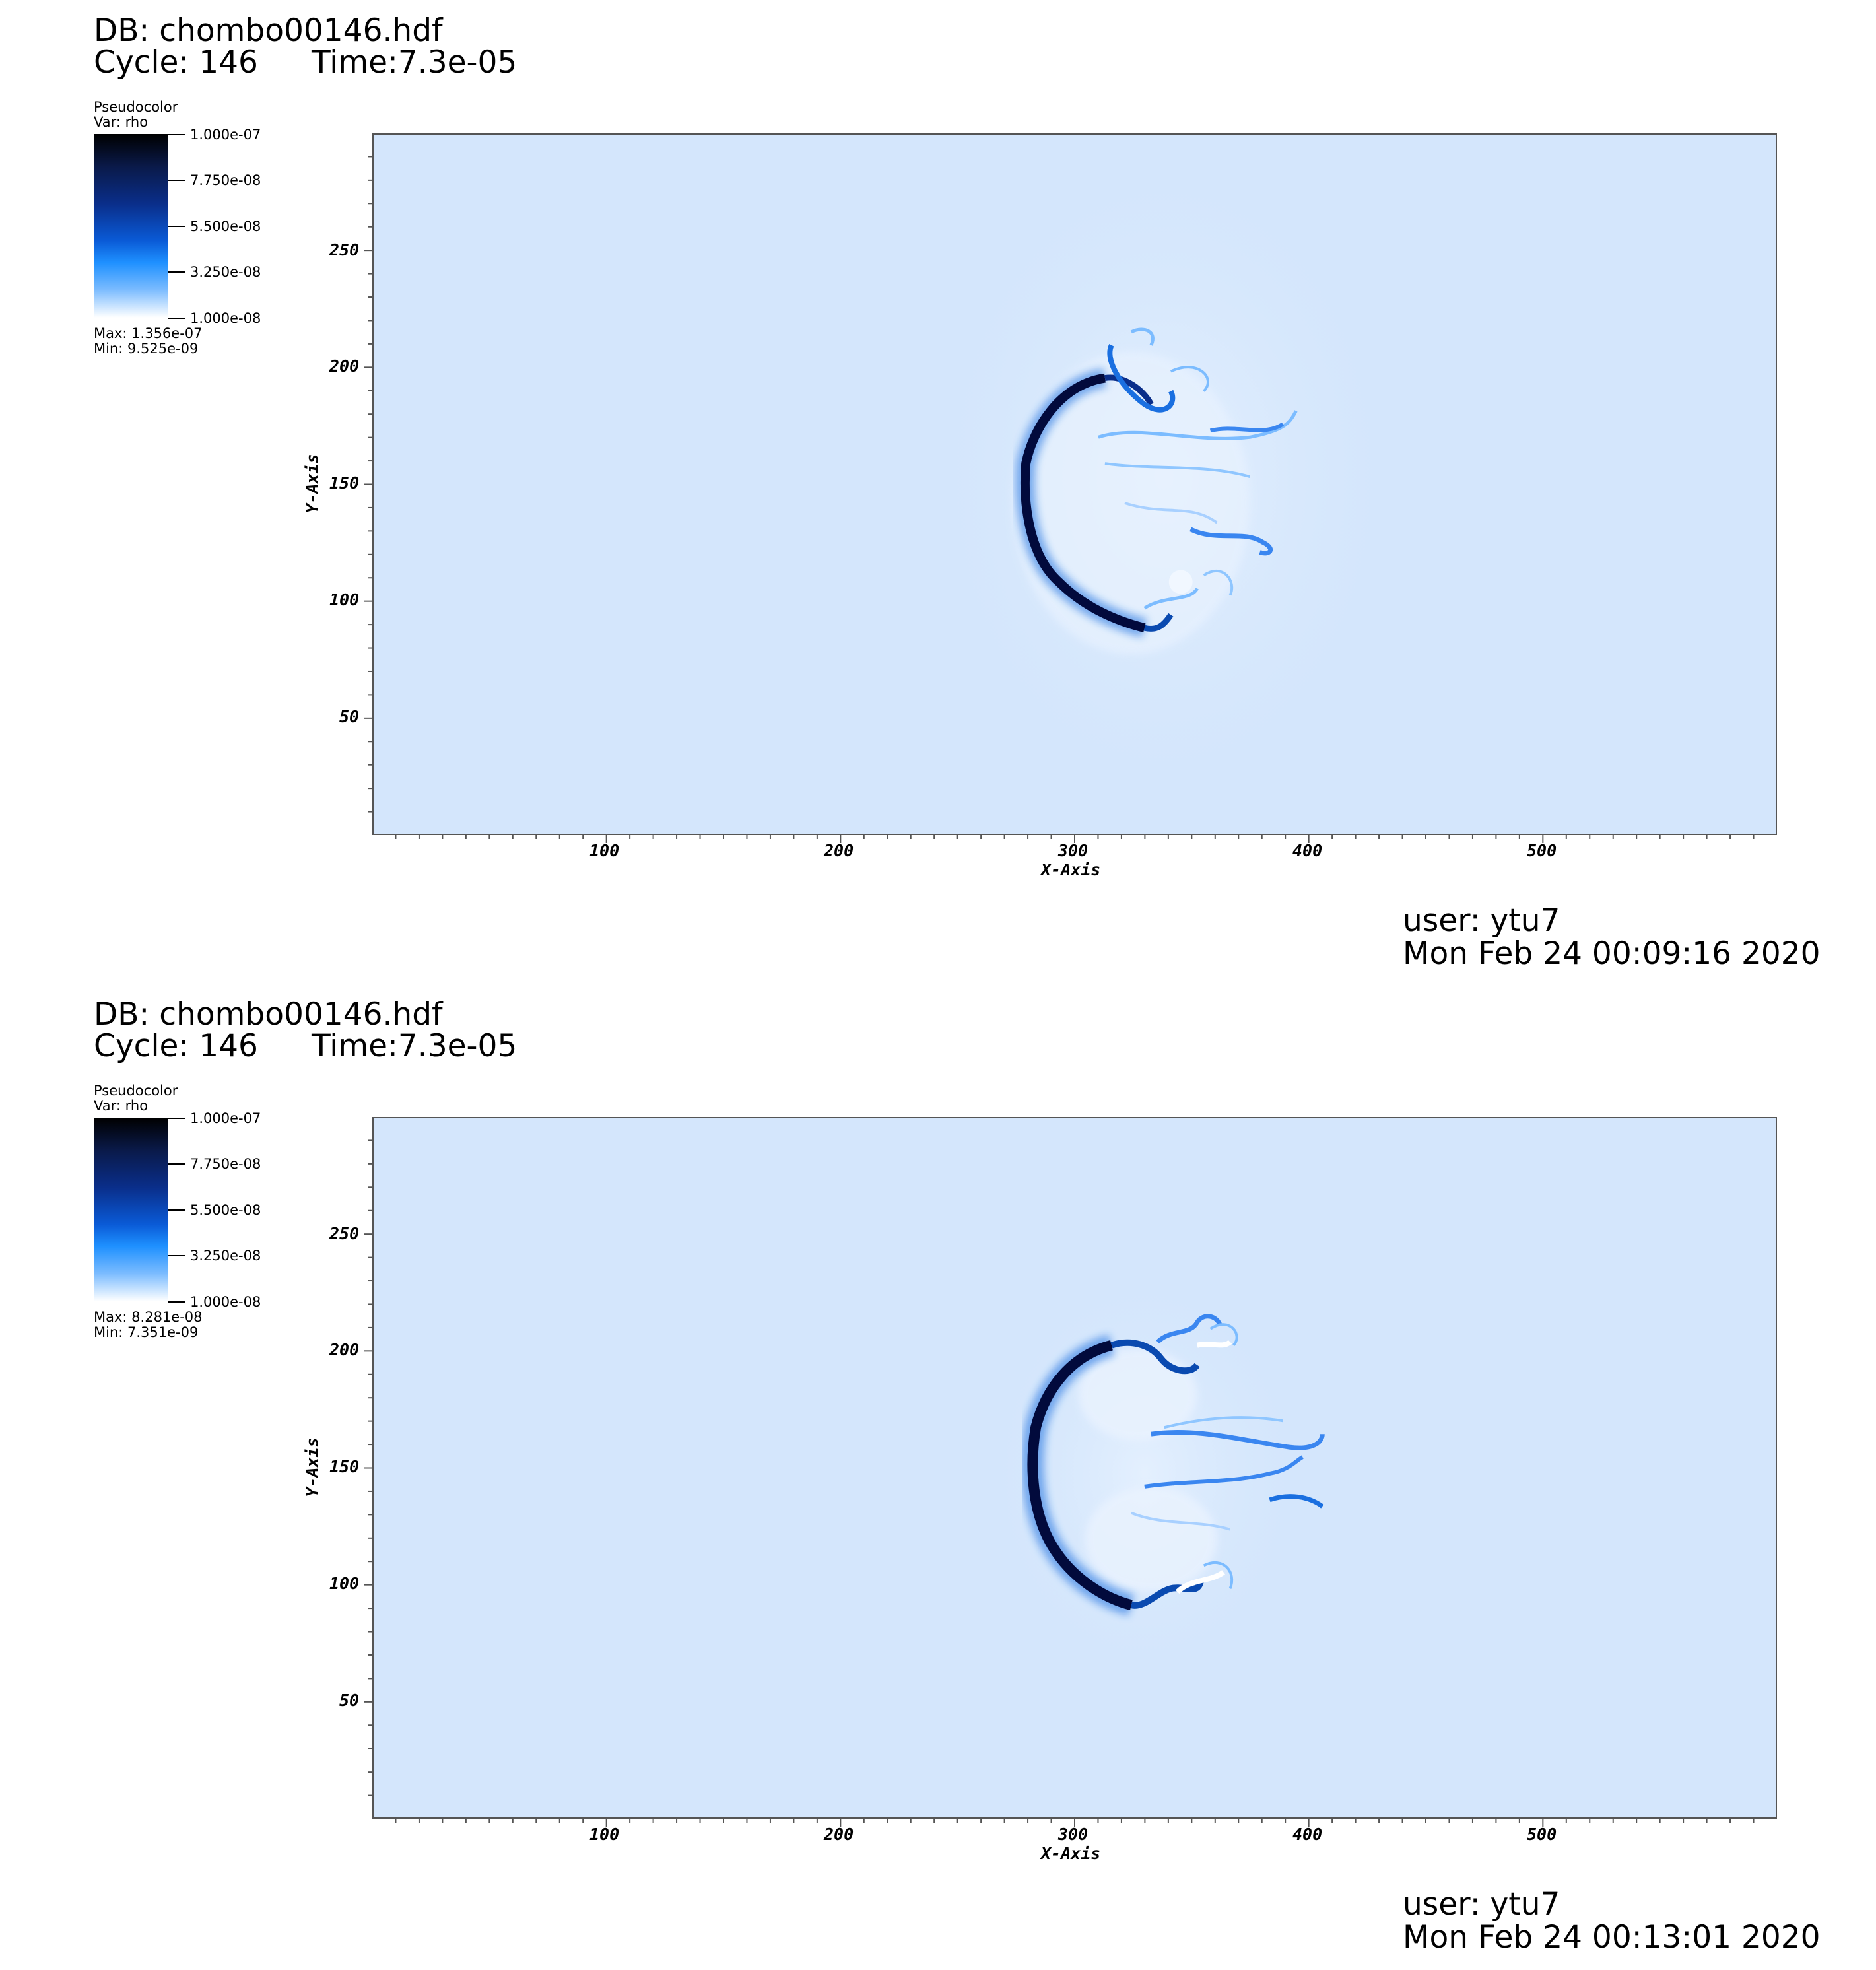 The height and width of the screenshot is (1970, 1876). I want to click on date-label: Mon Feb 24 00:13:01 2020, so click(1612, 1937).